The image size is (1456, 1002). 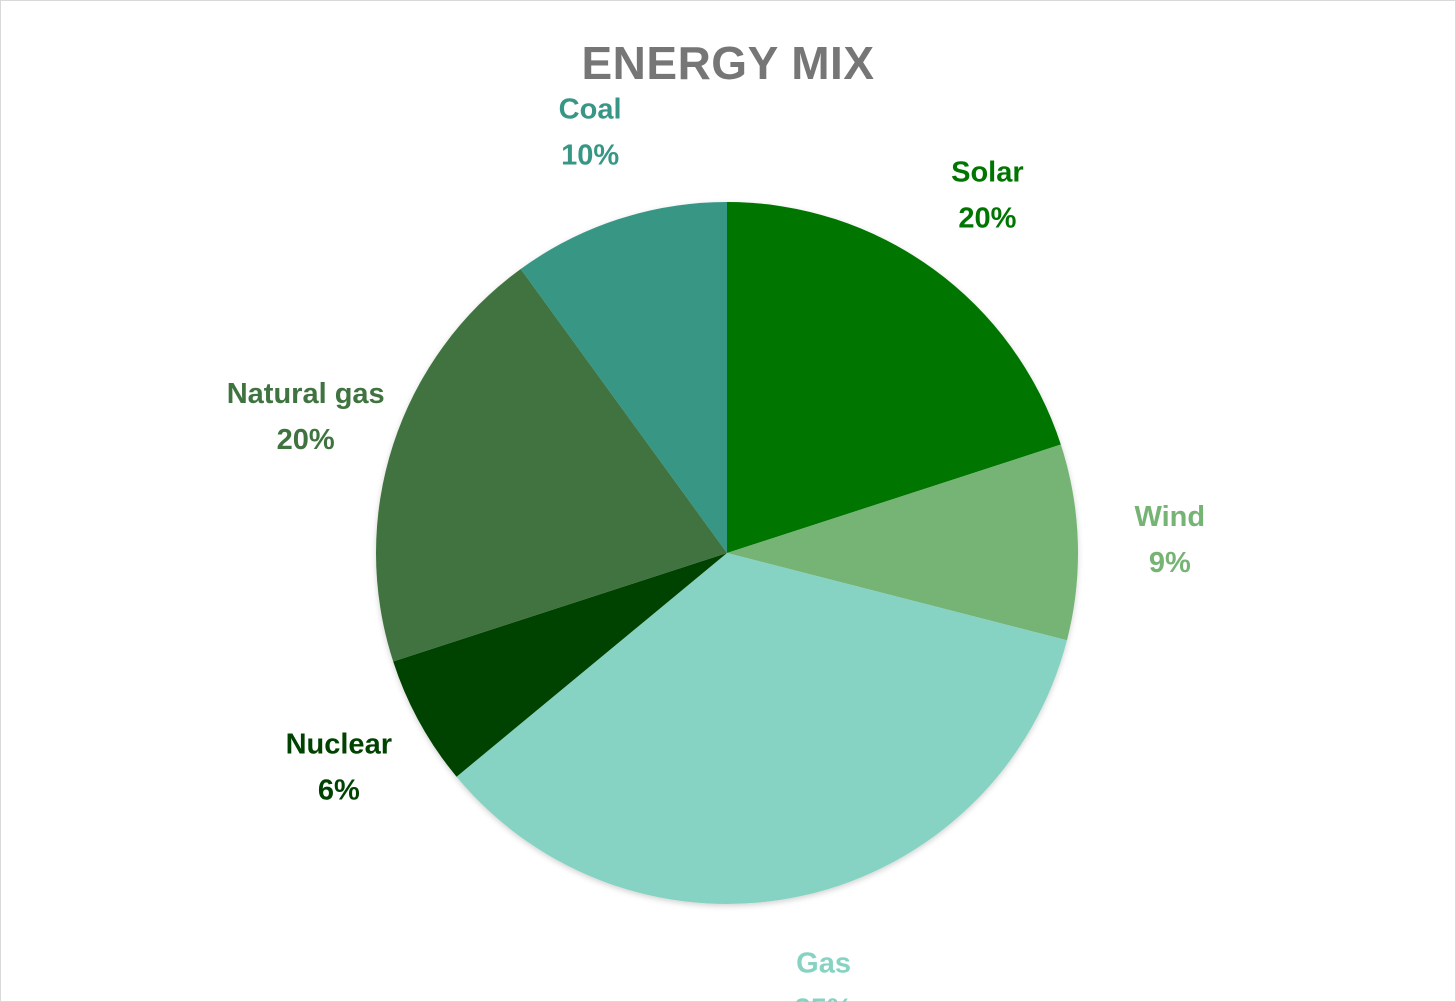 What do you see at coordinates (590, 133) in the screenshot?
I see `data-label-coal: Coal 10%` at bounding box center [590, 133].